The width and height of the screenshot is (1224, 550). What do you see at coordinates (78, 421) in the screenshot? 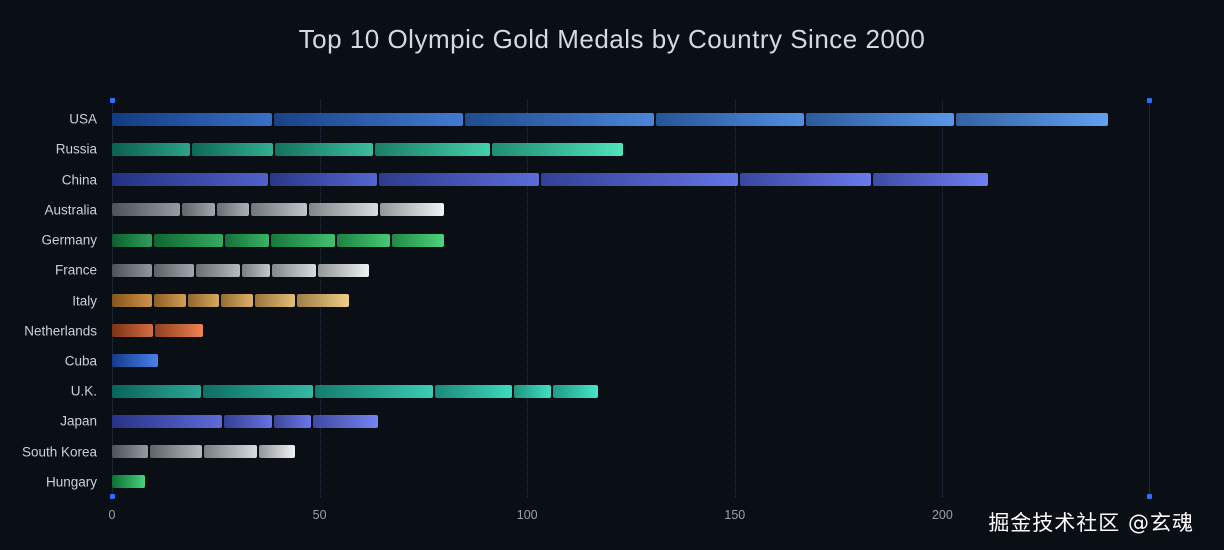
I see `category-label: Japan` at bounding box center [78, 421].